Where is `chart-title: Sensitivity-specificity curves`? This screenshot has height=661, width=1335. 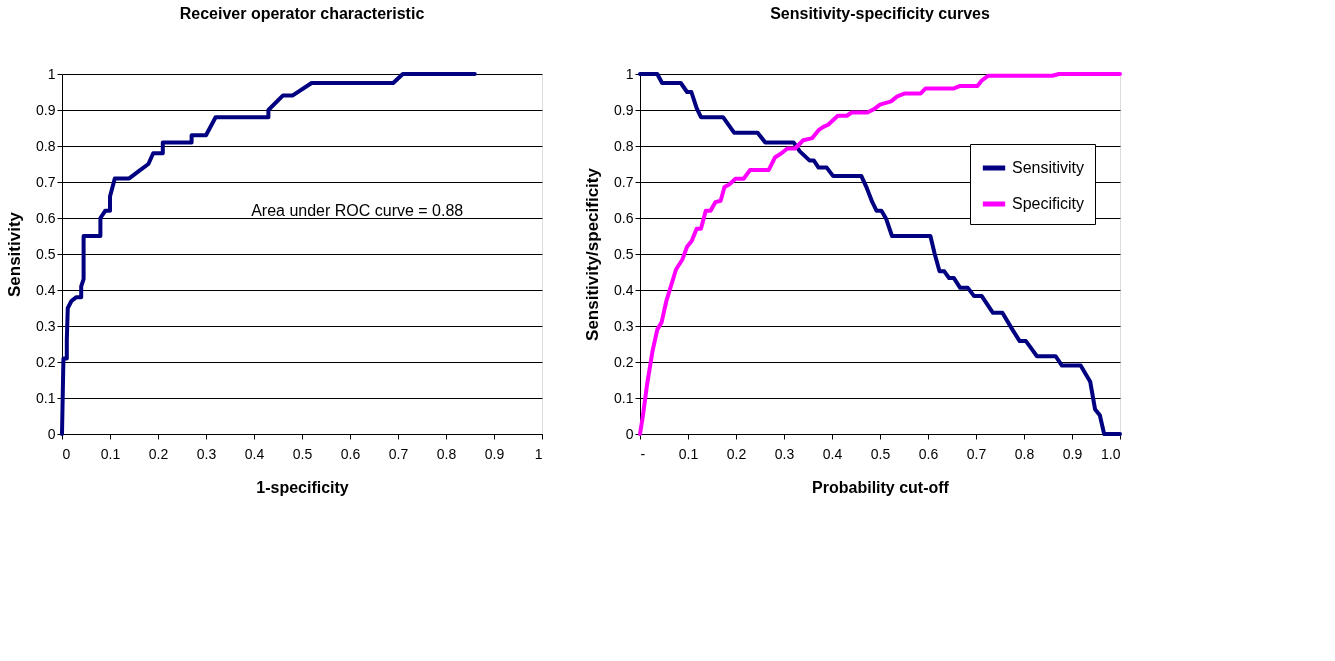
chart-title: Sensitivity-specificity curves is located at coordinates (880, 13).